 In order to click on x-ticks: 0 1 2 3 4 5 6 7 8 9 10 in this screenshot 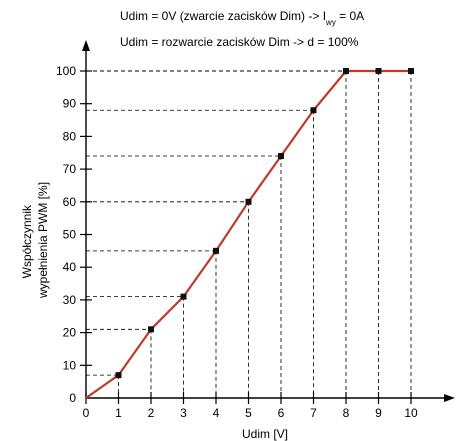, I will do `click(250, 406)`.